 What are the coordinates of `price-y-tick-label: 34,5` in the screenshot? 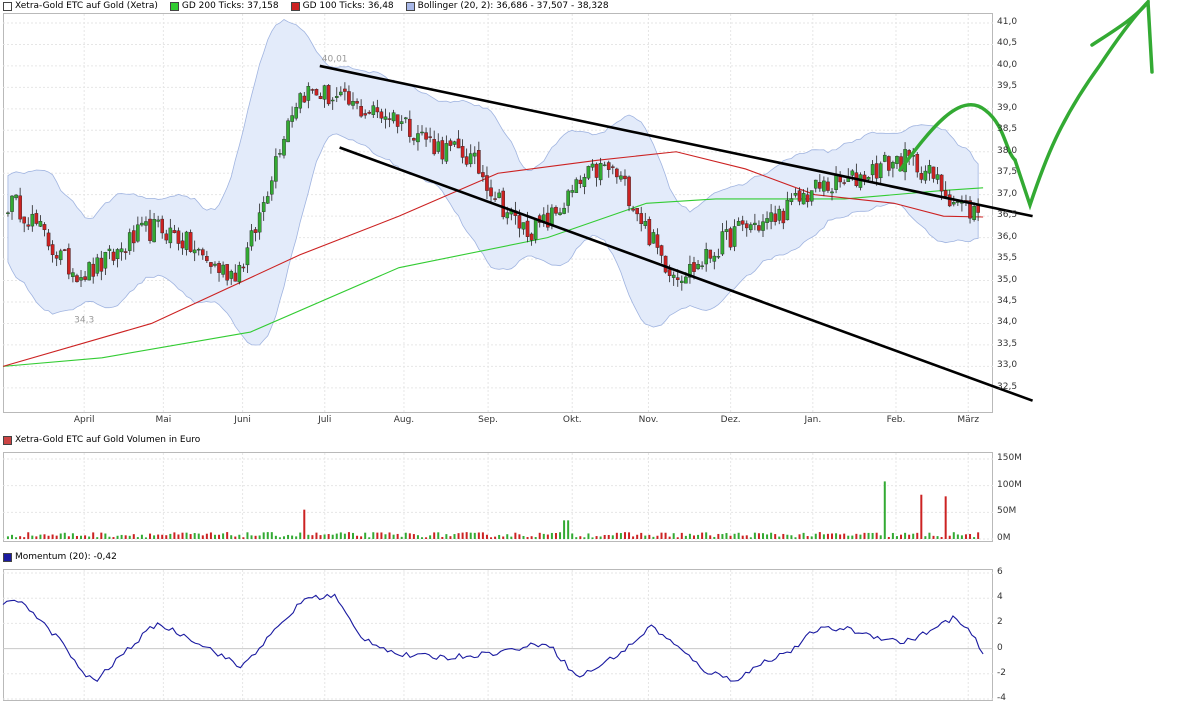 It's located at (1007, 300).